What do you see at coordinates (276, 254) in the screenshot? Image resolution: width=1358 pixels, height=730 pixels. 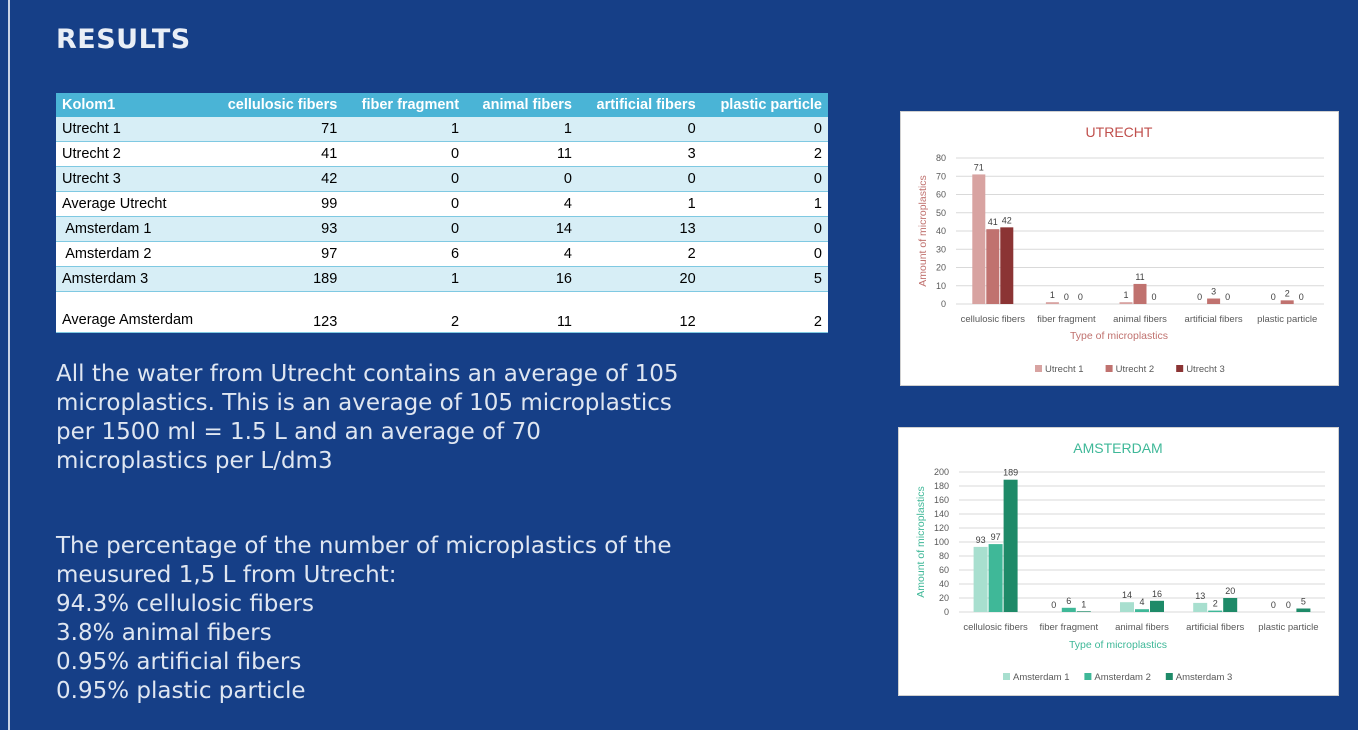 I see `table-cell: 97` at bounding box center [276, 254].